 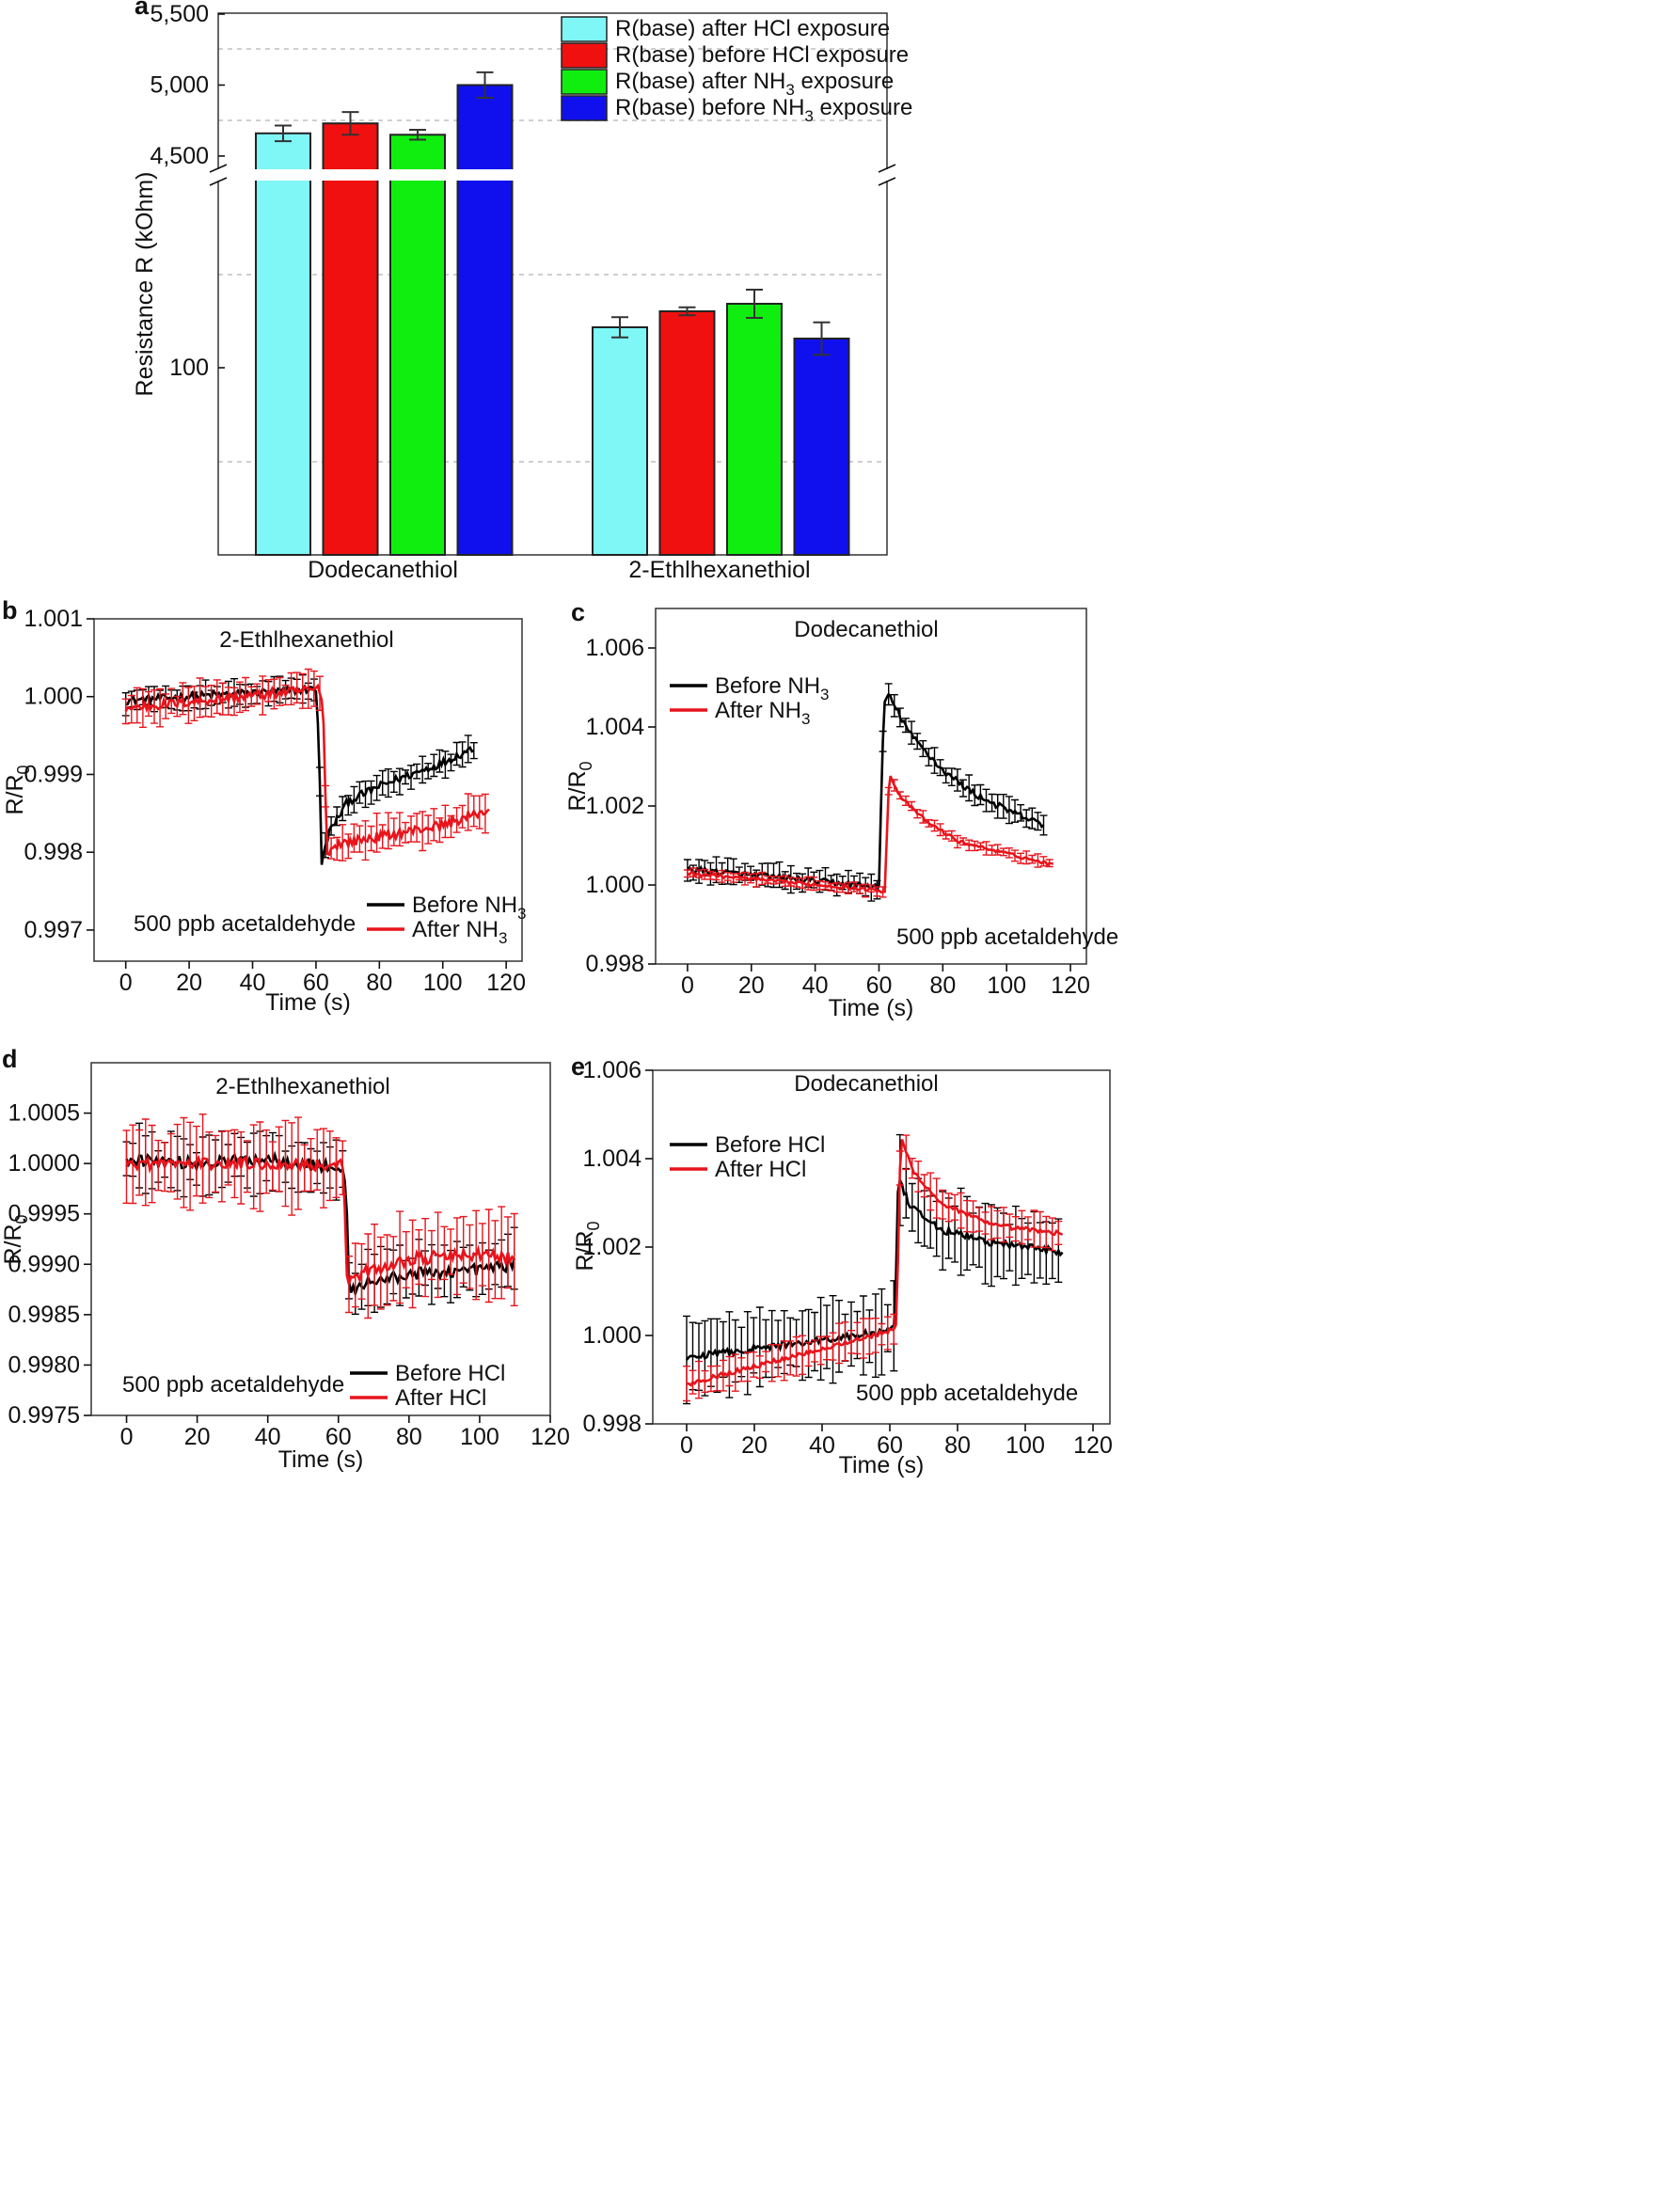 I want to click on y-tick-label: 5,000, so click(x=179, y=84).